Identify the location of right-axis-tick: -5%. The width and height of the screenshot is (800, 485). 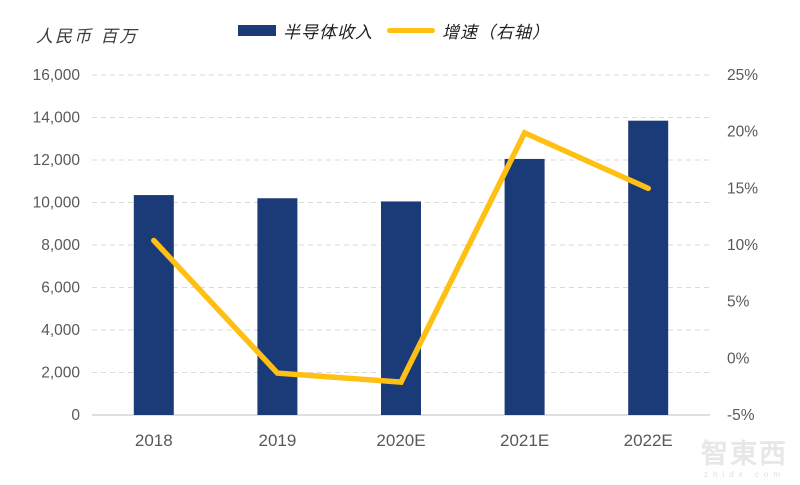
(741, 415).